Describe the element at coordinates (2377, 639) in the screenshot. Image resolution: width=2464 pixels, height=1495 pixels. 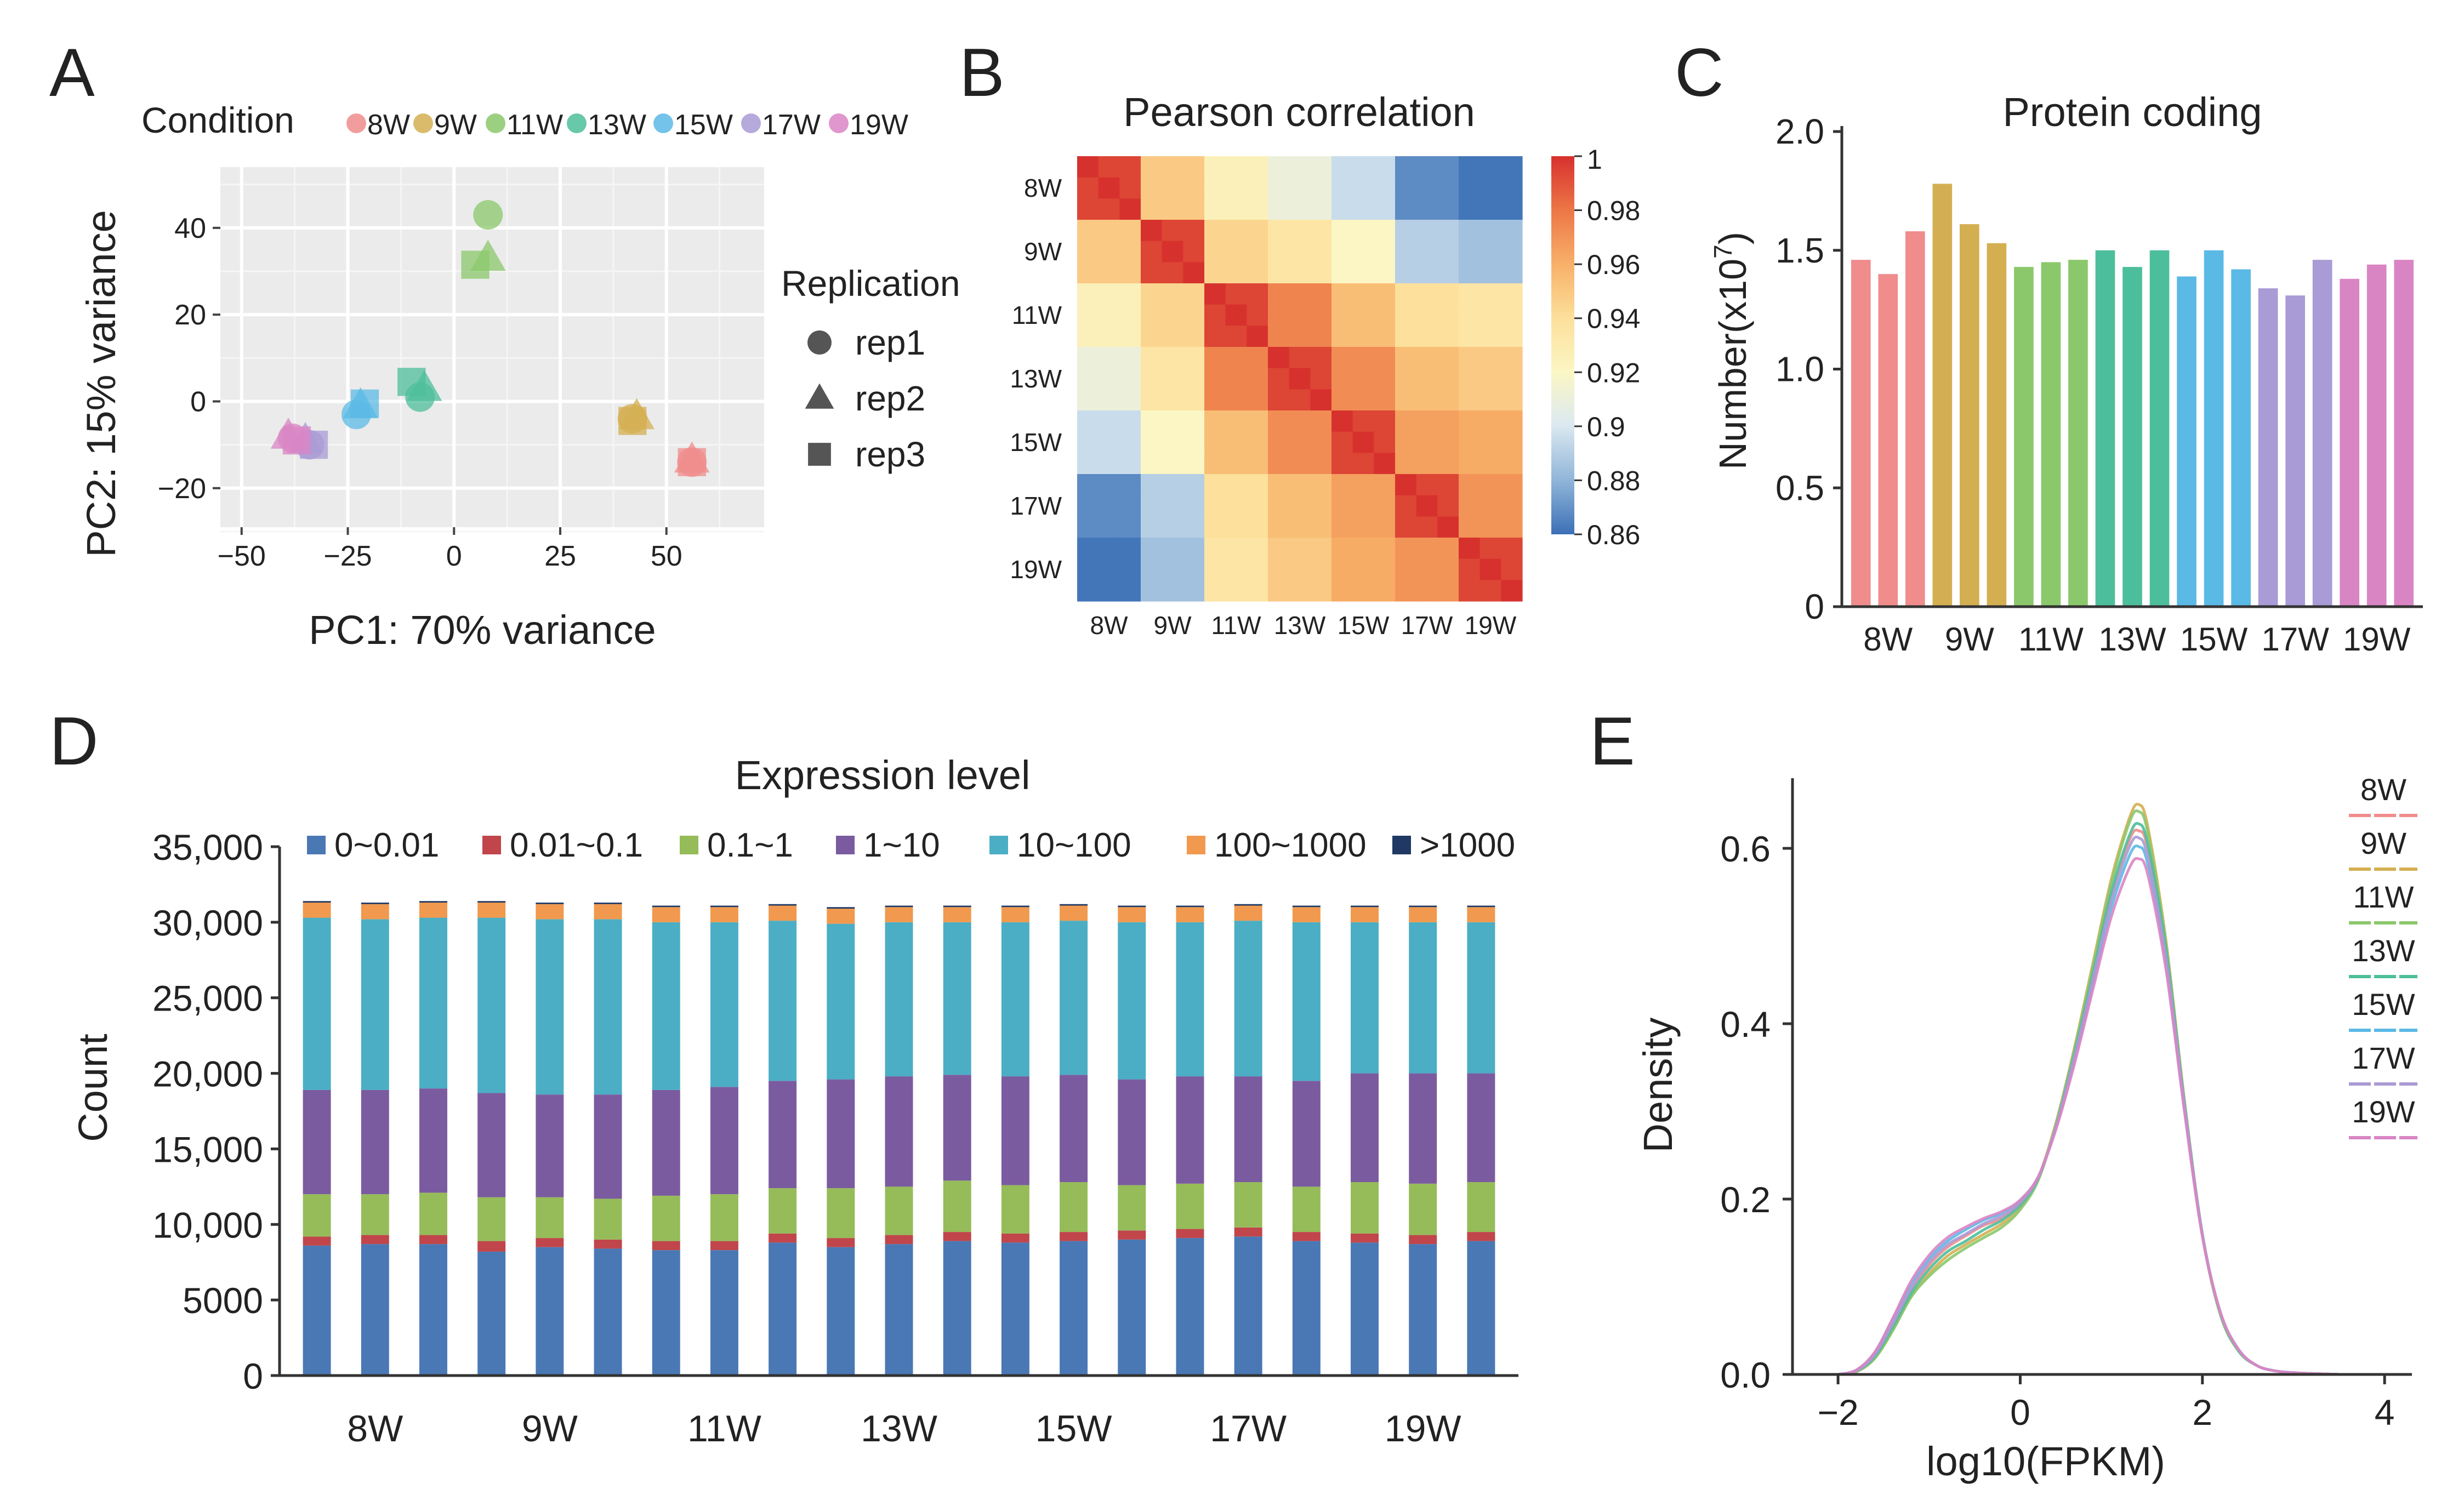
I see `protein-x-tick-label: 19W` at that location.